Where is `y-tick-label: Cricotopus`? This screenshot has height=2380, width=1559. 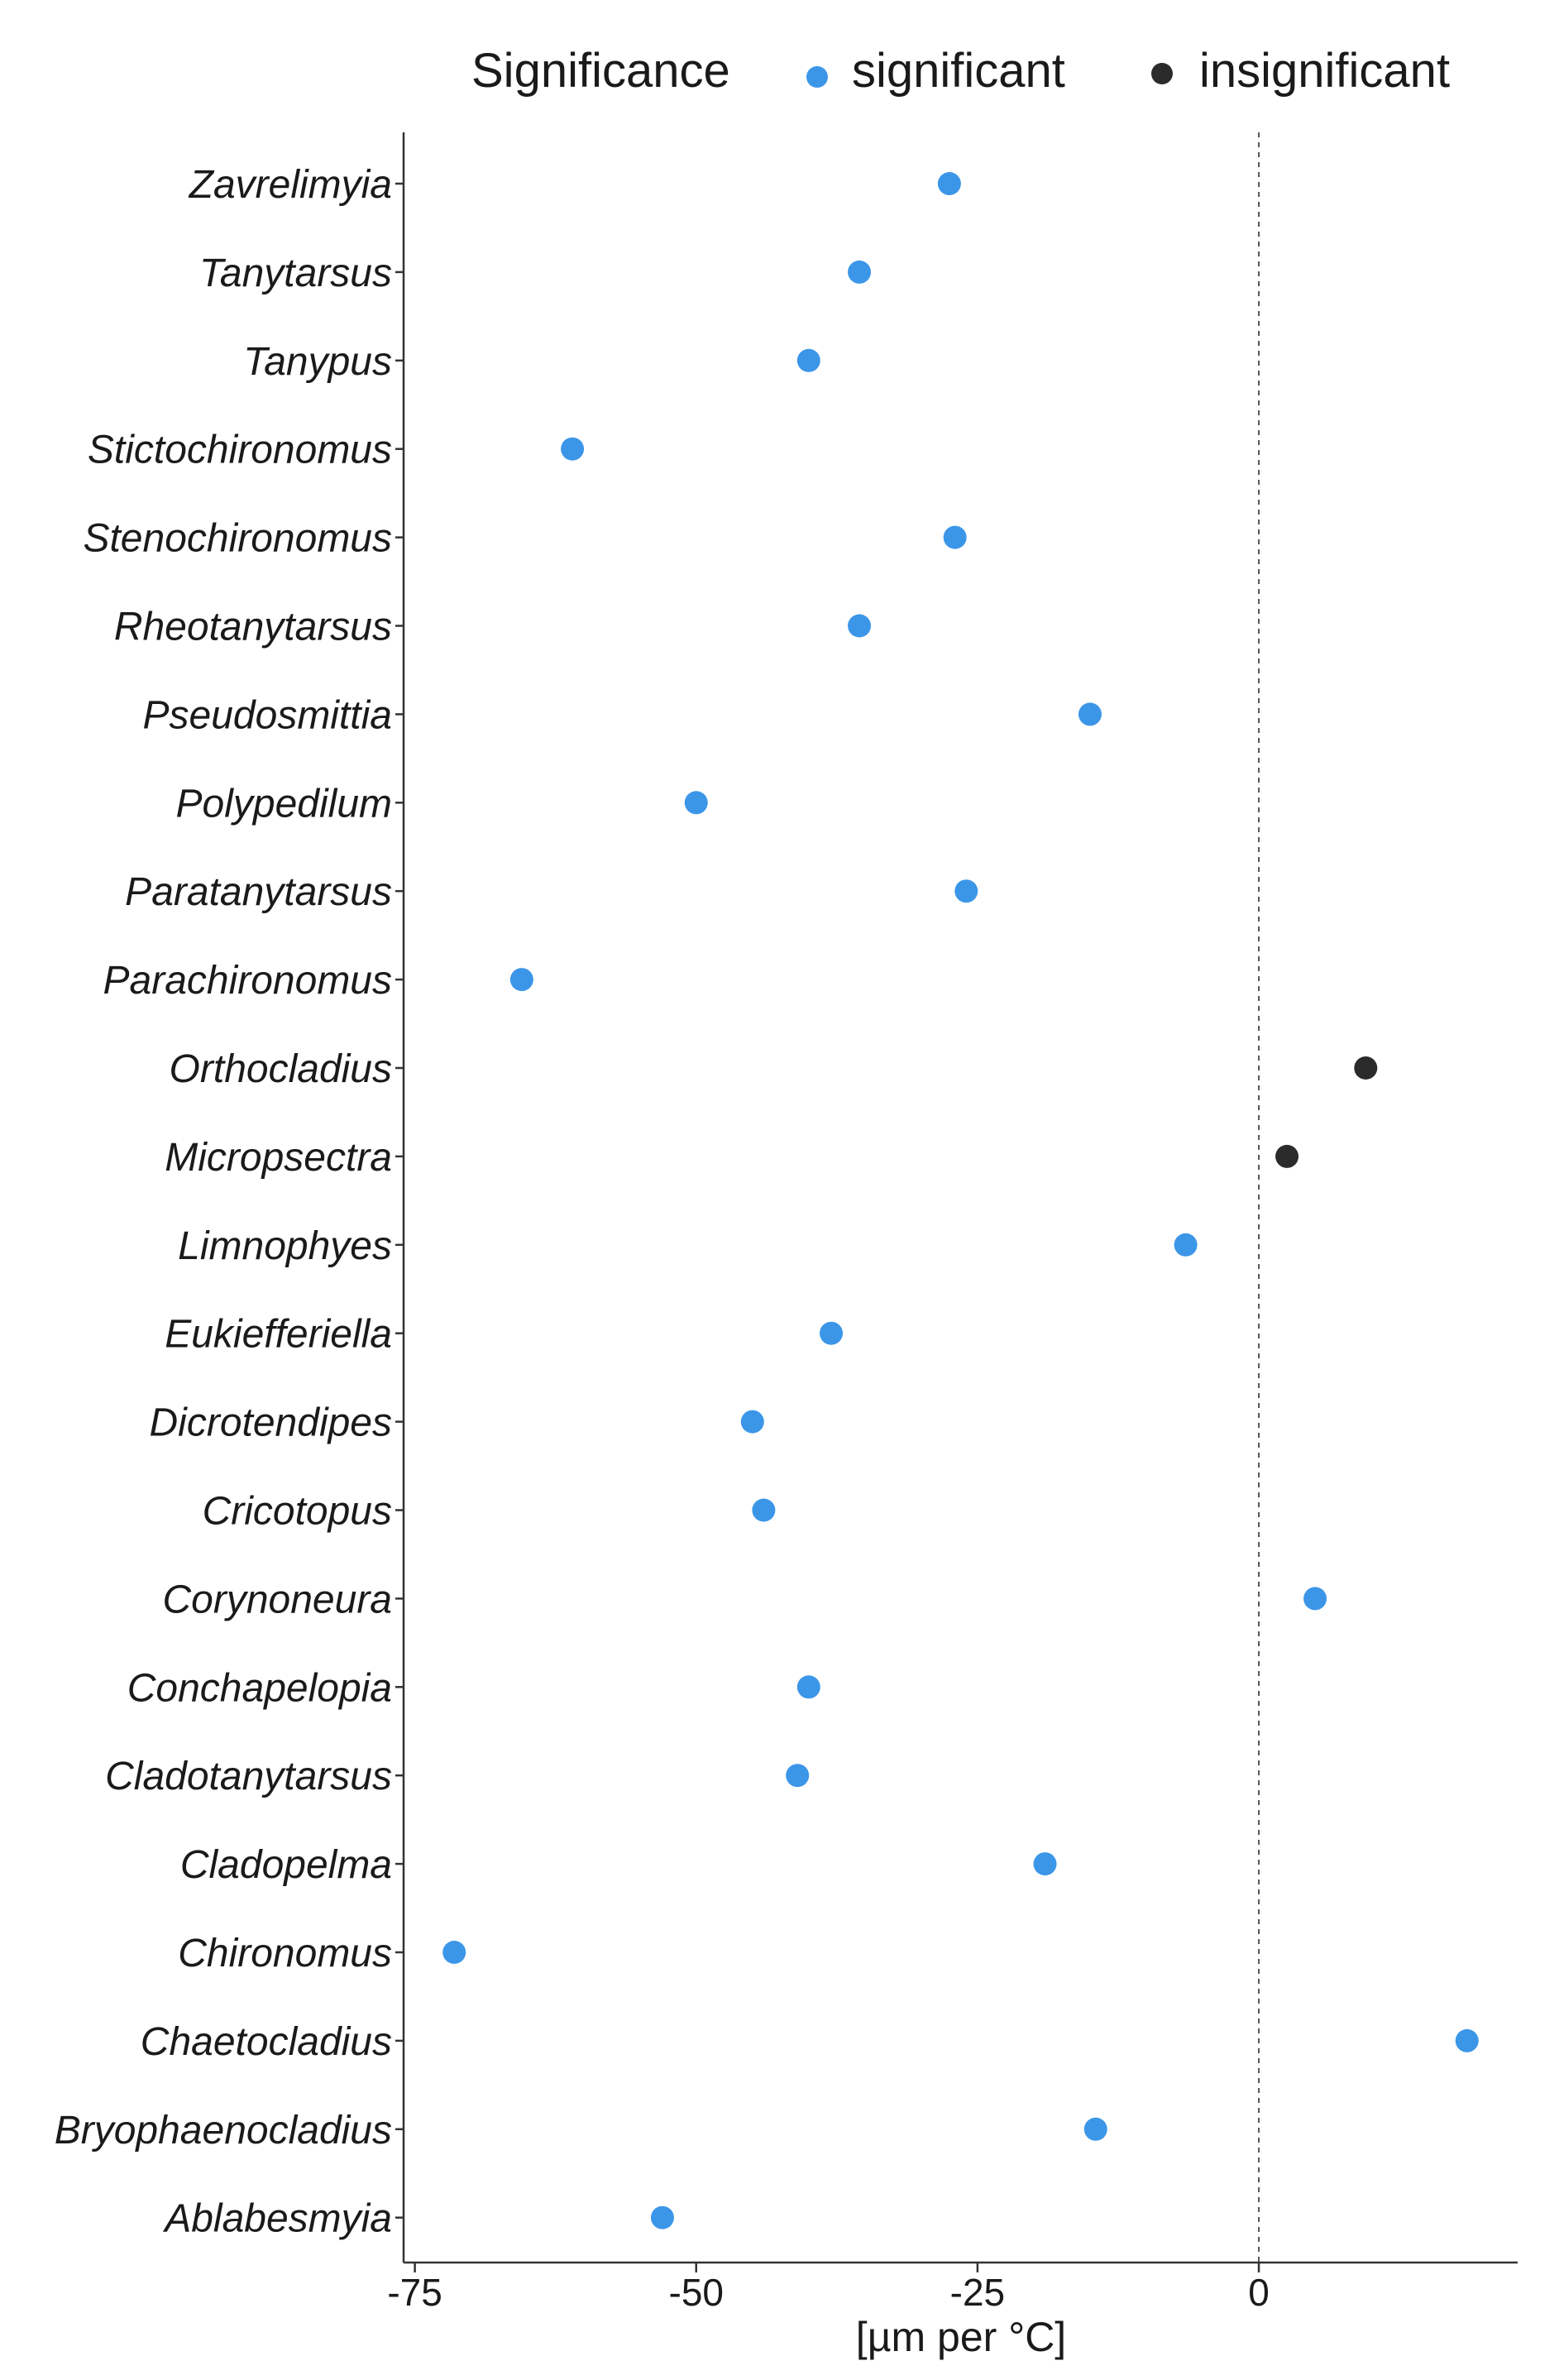 y-tick-label: Cricotopus is located at coordinates (297, 1512).